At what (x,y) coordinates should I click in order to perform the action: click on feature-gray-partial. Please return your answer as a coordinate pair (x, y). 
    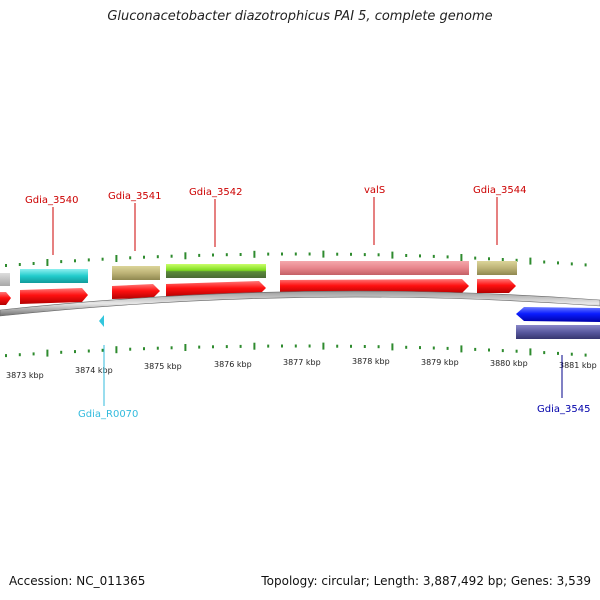
    Looking at the image, I should click on (5, 279).